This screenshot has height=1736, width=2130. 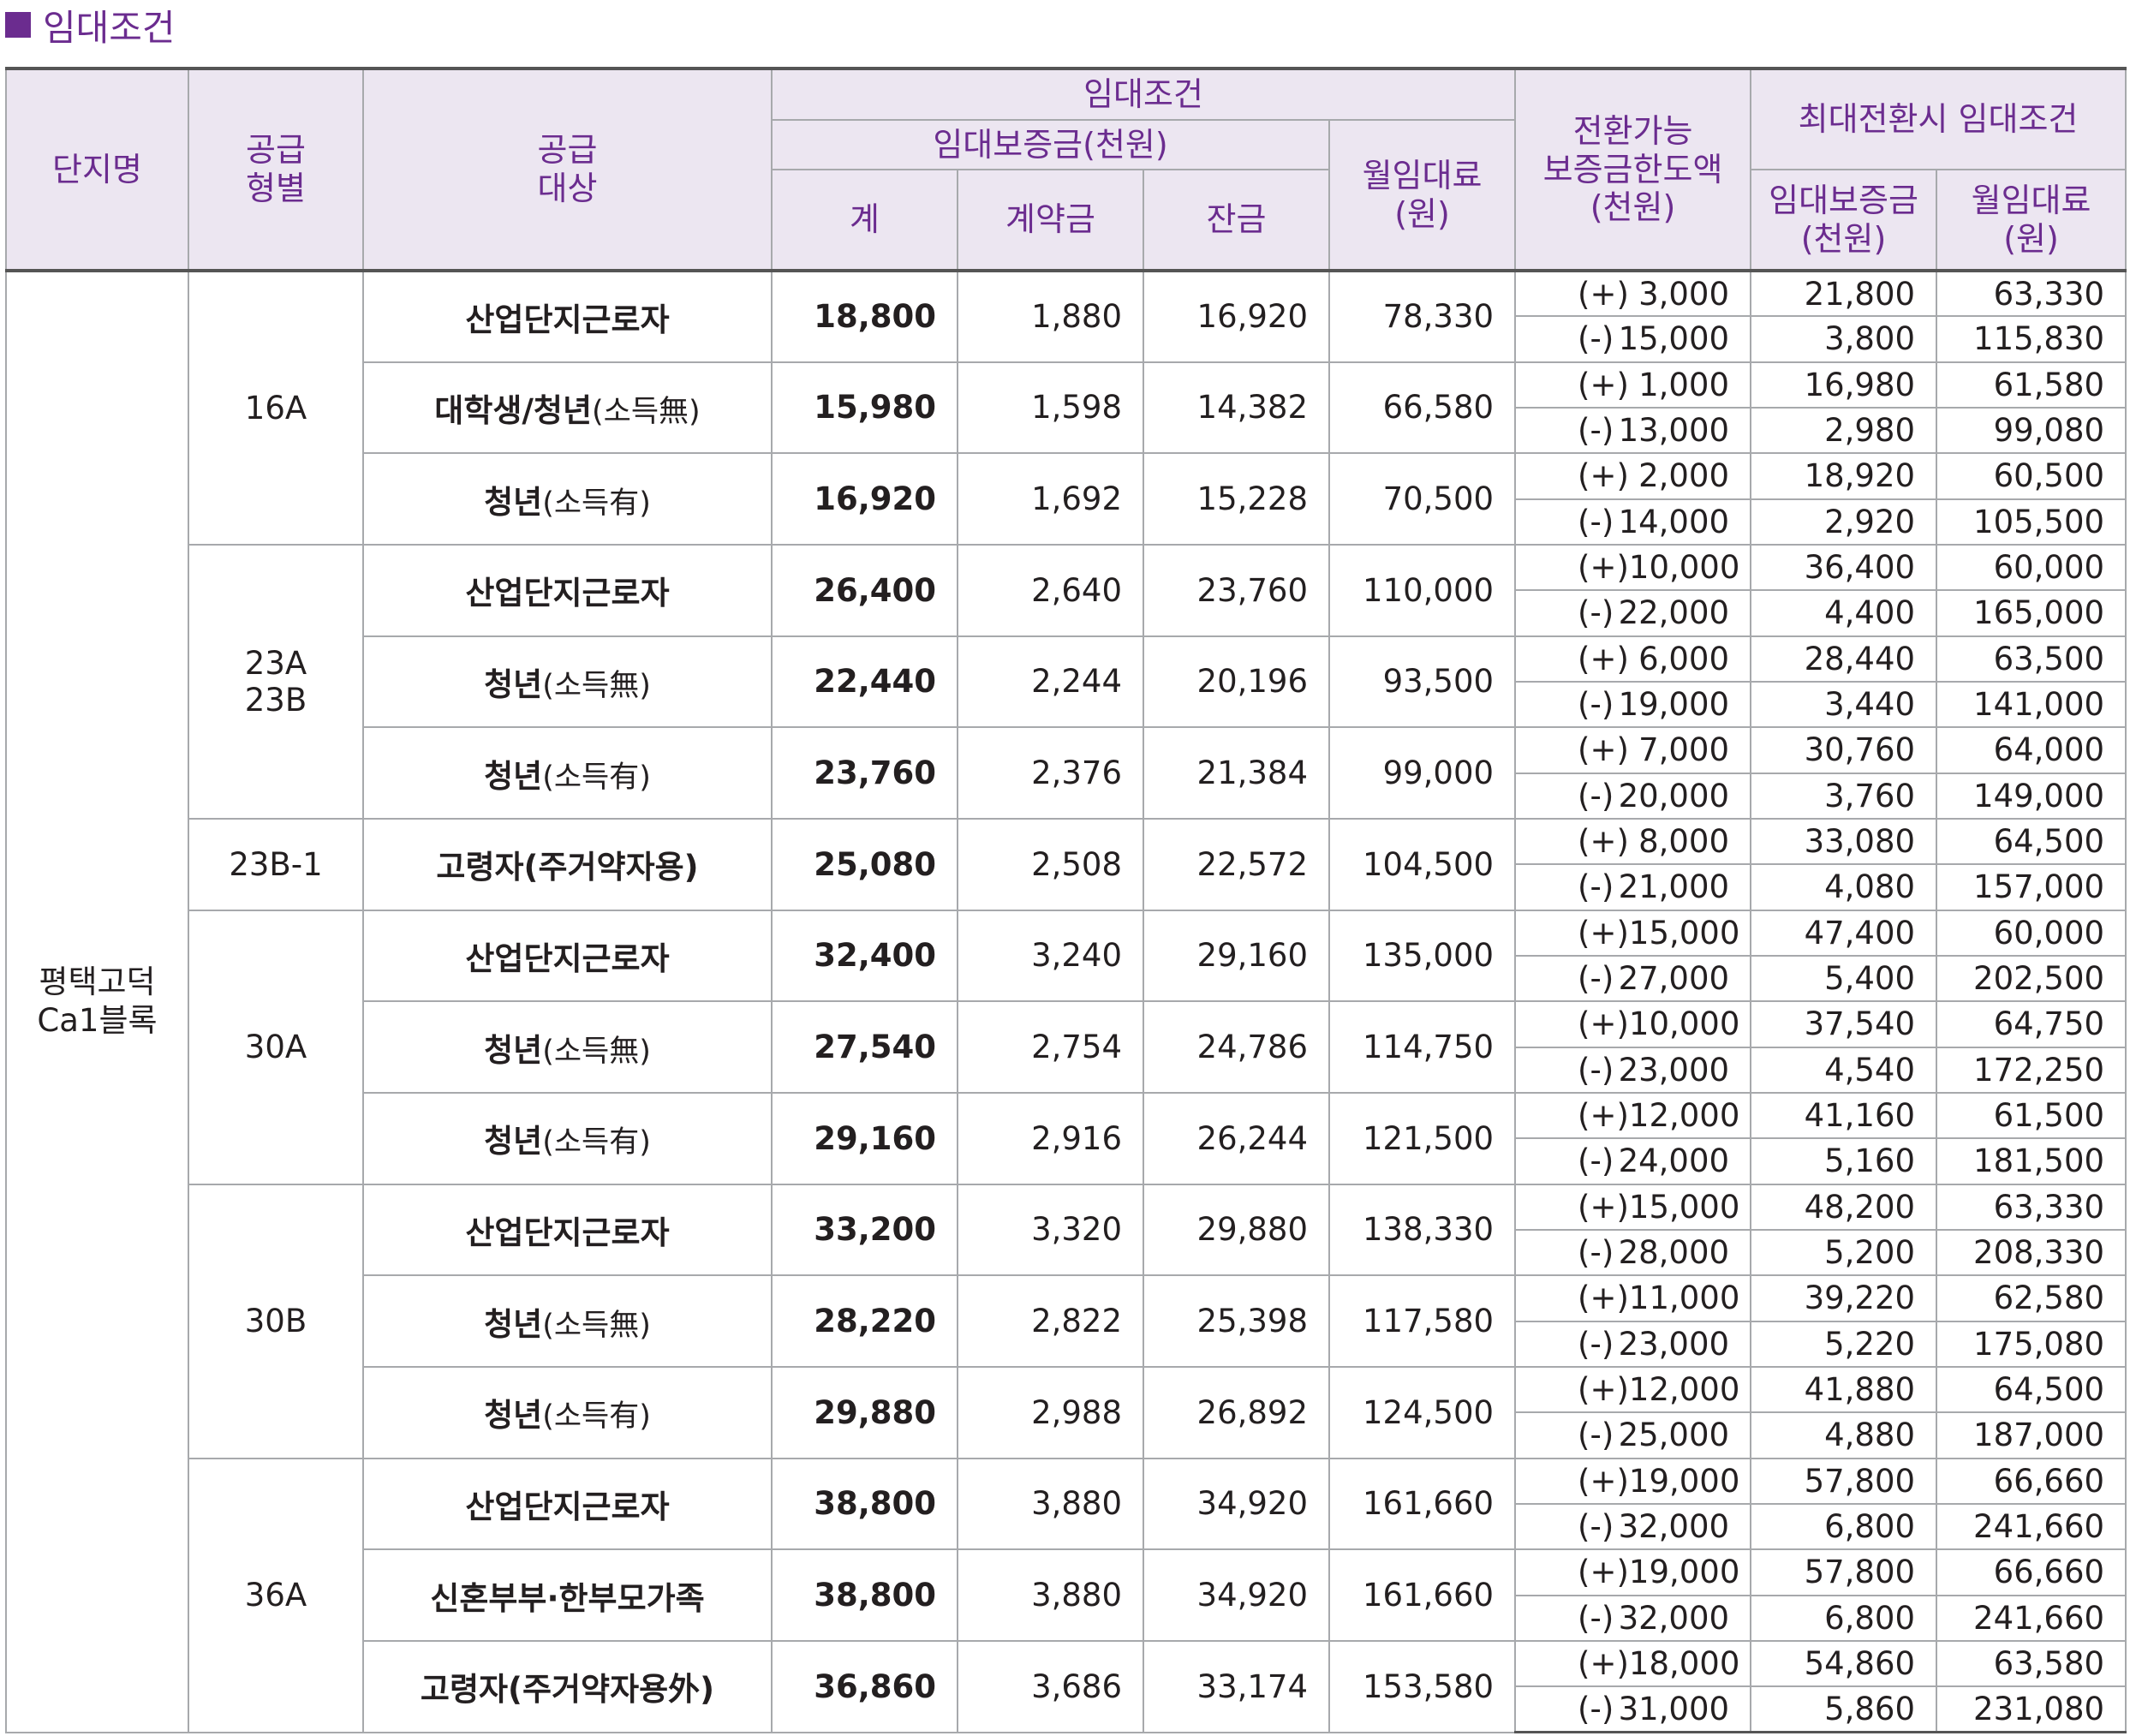 What do you see at coordinates (1633, 1526) in the screenshot?
I see `conversion-limit-cell: (-) 32,000` at bounding box center [1633, 1526].